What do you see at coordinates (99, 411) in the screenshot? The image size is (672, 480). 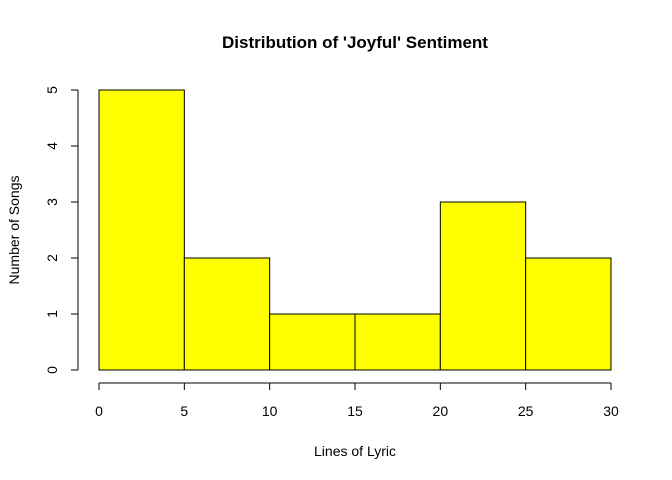 I see `x-tick-label-0: 0` at bounding box center [99, 411].